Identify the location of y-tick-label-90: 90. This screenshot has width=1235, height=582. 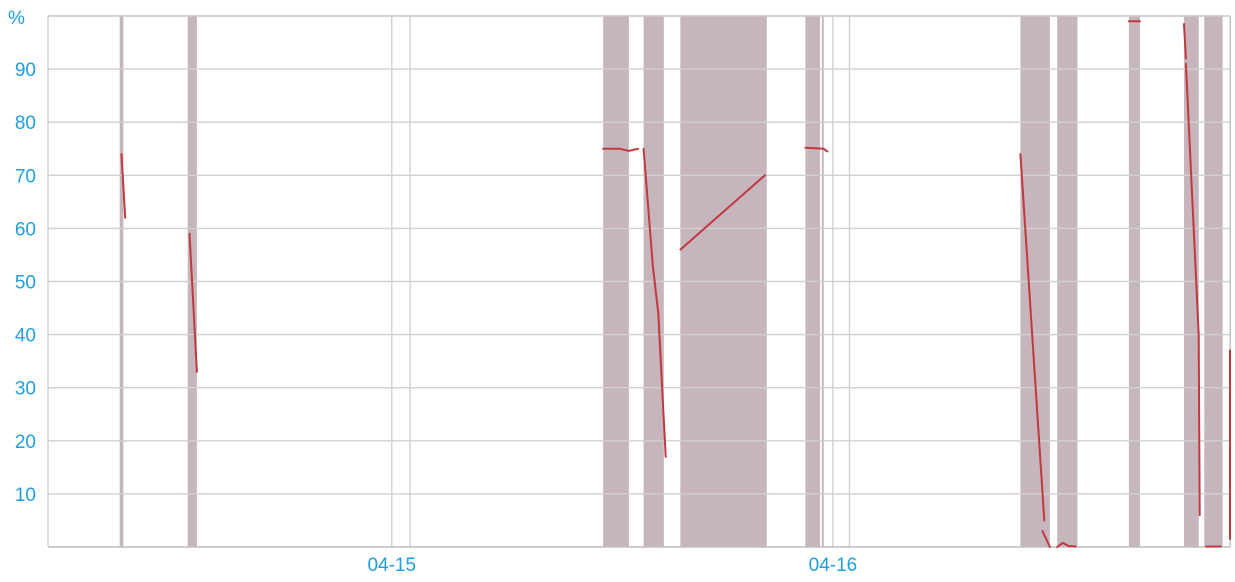
(25, 70).